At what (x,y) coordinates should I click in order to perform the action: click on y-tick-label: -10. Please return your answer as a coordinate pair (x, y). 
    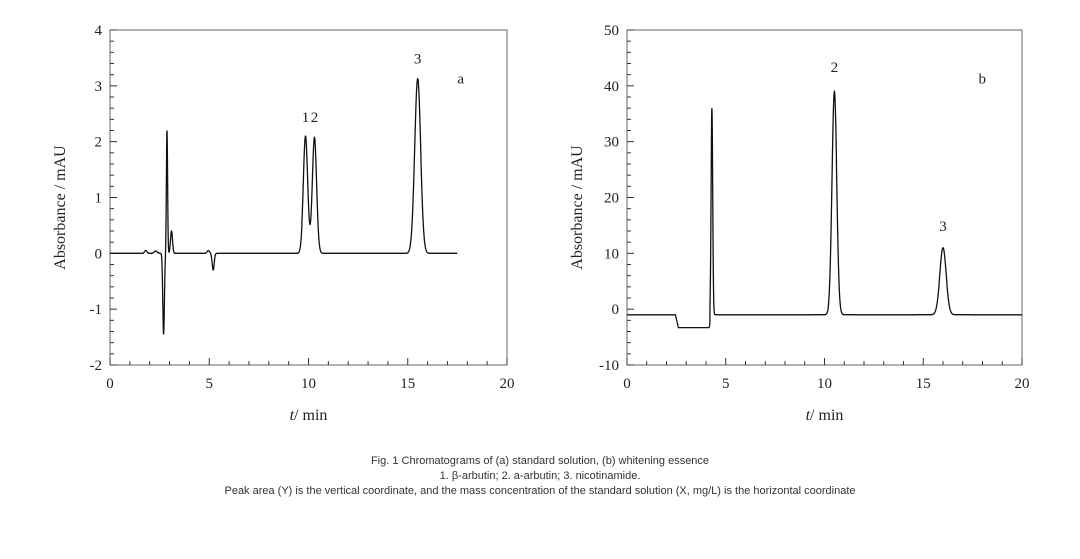
    Looking at the image, I should click on (609, 366).